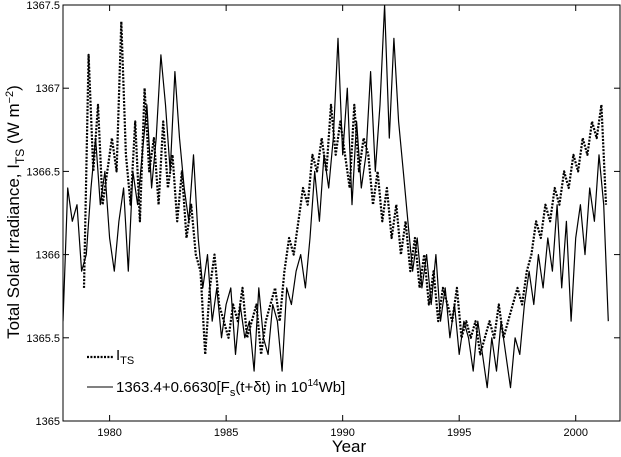 Image resolution: width=621 pixels, height=457 pixels. I want to click on legend-its-sub: TS, so click(127, 361).